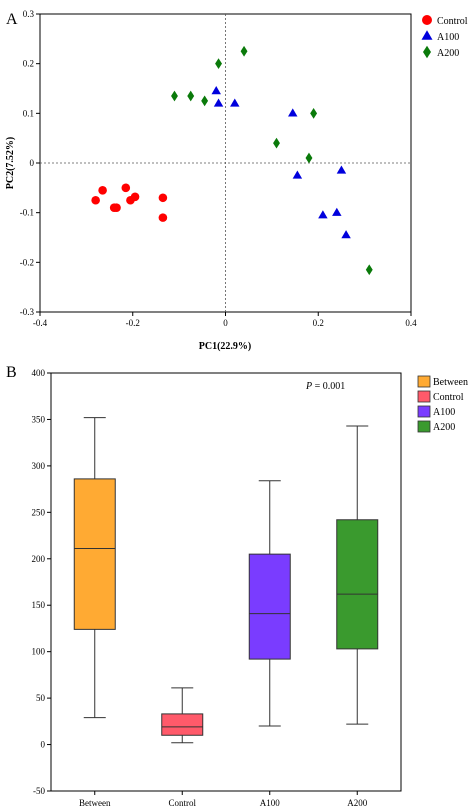 The width and height of the screenshot is (474, 809). What do you see at coordinates (95, 803) in the screenshot?
I see `box-x-tick-label: Between` at bounding box center [95, 803].